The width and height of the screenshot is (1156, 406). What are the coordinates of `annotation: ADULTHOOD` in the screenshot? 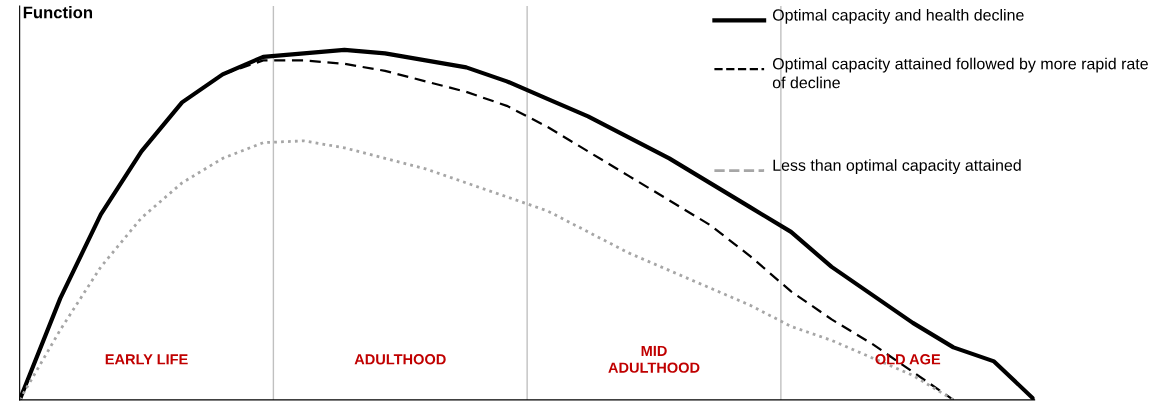 It's located at (400, 359).